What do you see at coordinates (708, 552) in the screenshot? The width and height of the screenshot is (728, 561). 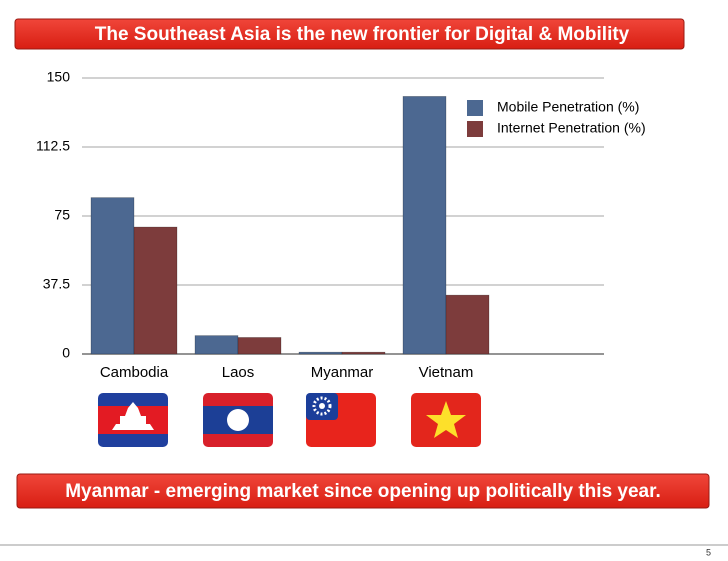 I see `page-number: 5` at bounding box center [708, 552].